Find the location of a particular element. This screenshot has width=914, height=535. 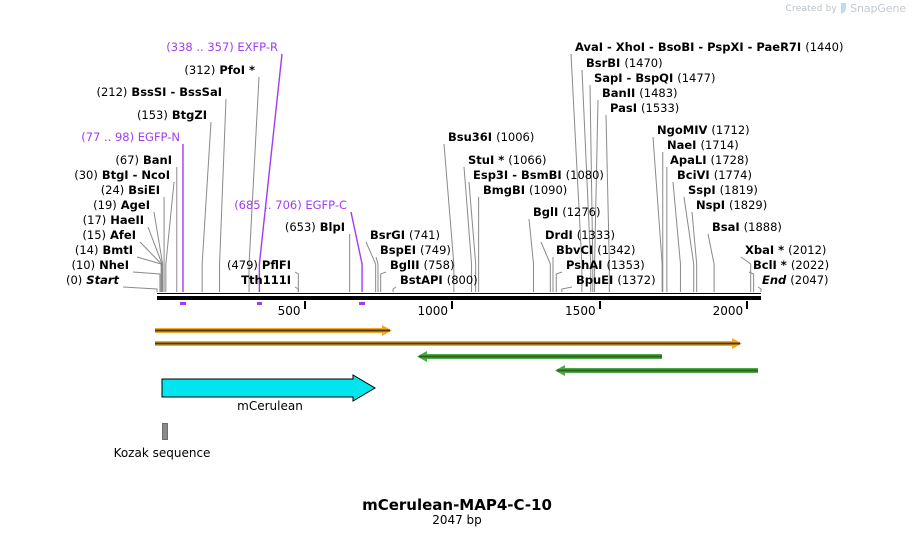

page-title: mCerulean-MAP4-C-10 is located at coordinates (457, 505).